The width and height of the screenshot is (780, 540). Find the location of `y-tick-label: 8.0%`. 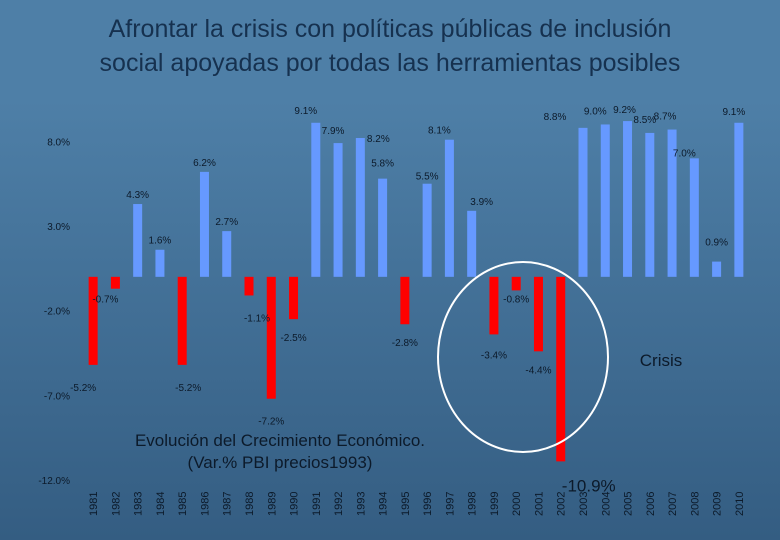

y-tick-label: 8.0% is located at coordinates (58, 142).